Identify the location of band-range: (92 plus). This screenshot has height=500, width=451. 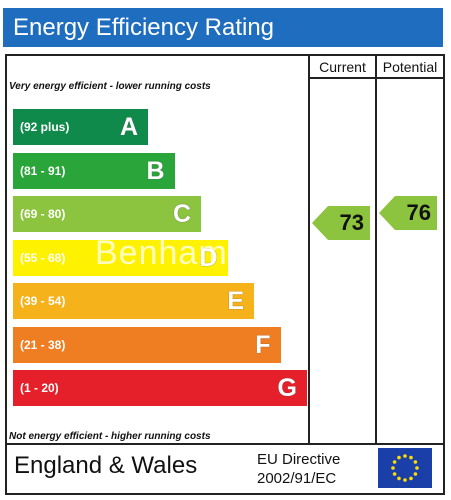
(45, 127).